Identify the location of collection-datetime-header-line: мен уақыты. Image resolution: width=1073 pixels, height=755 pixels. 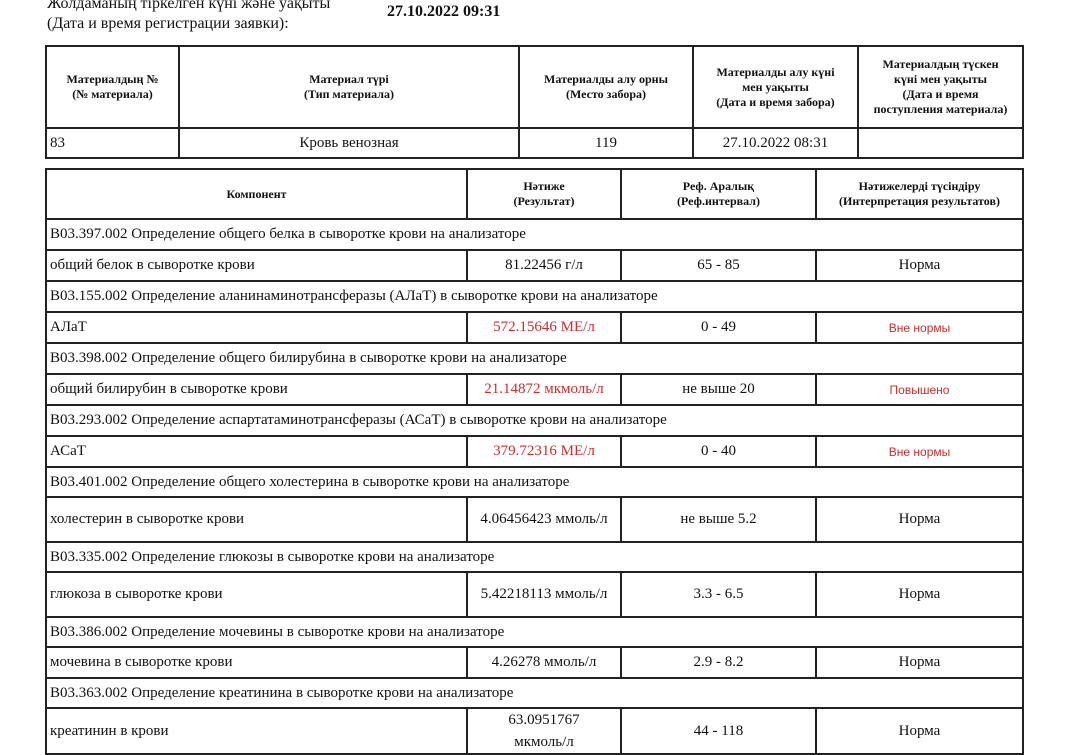
(775, 86).